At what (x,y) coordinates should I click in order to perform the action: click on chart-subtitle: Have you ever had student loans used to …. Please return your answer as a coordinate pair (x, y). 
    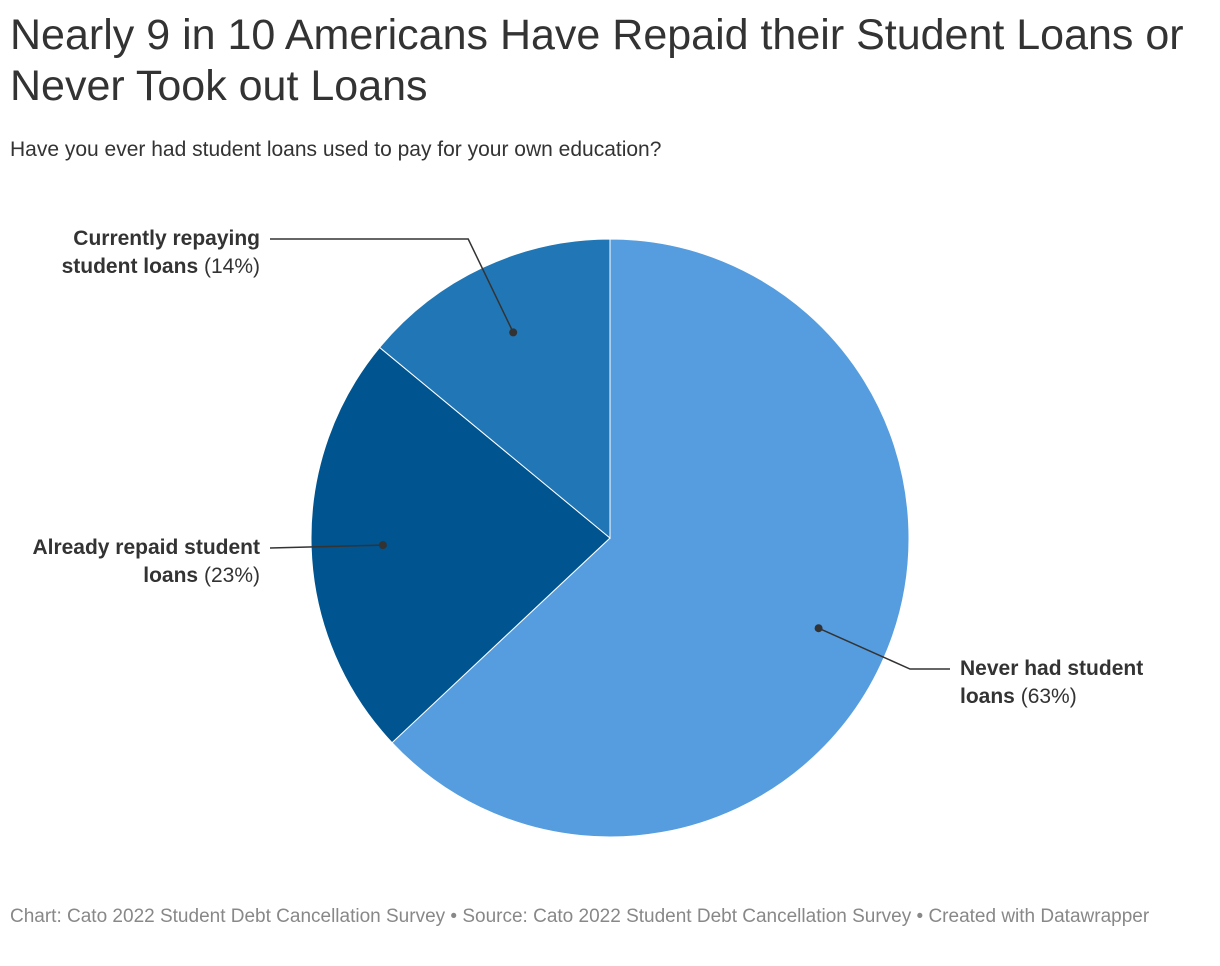
    Looking at the image, I should click on (336, 149).